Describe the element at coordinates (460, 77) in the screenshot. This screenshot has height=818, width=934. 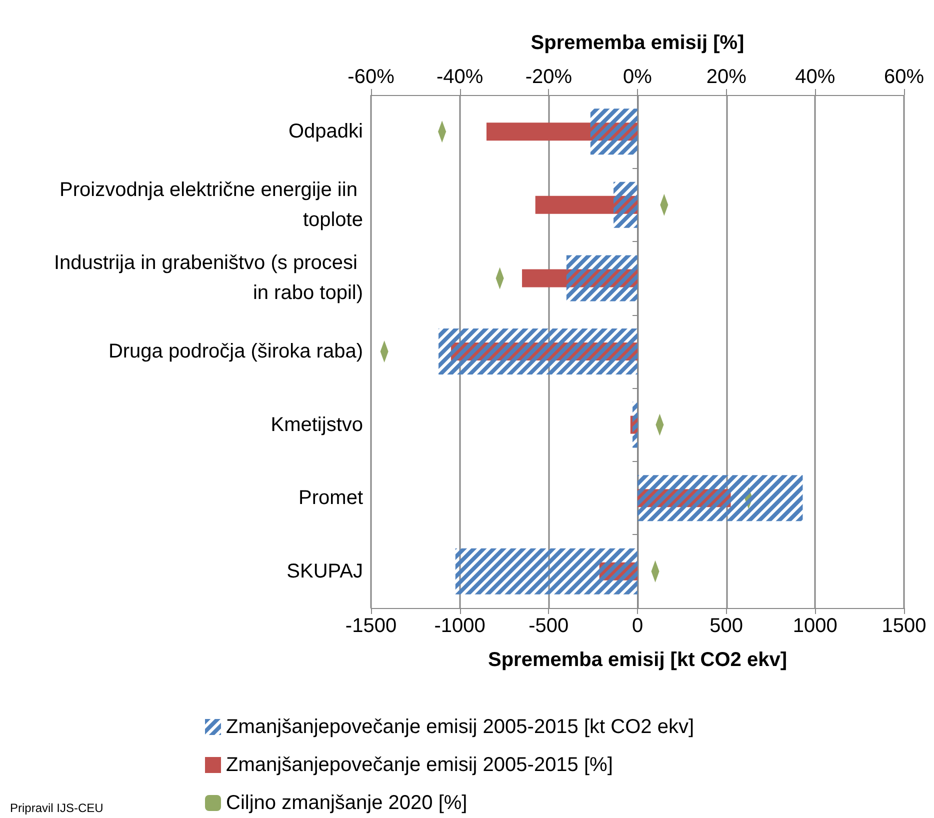
I see `x2-tick-label: -40%` at that location.